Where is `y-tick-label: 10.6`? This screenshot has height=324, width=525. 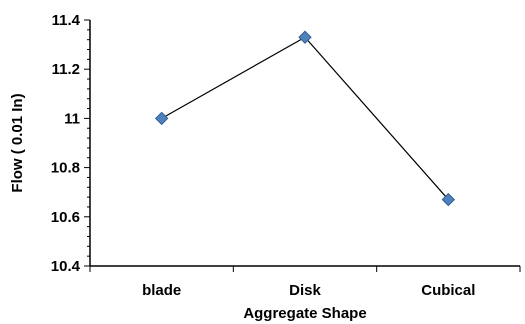
y-tick-label: 10.6 is located at coordinates (65, 217).